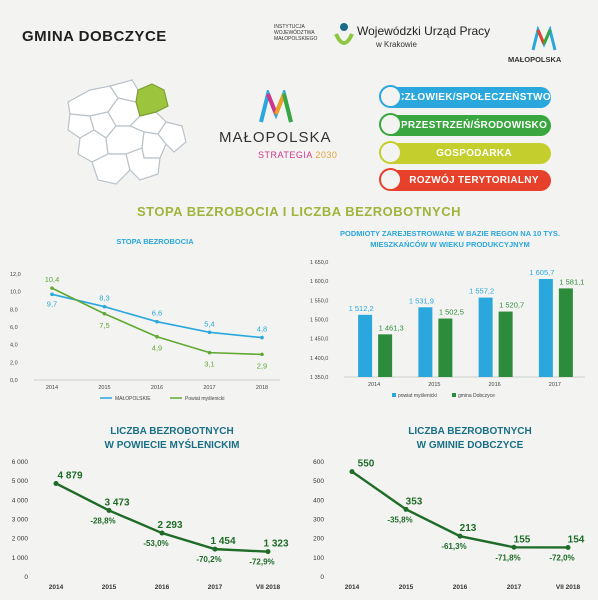 The height and width of the screenshot is (600, 598). What do you see at coordinates (476, 396) in the screenshot?
I see `legend-label: gmina Dobczyce` at bounding box center [476, 396].